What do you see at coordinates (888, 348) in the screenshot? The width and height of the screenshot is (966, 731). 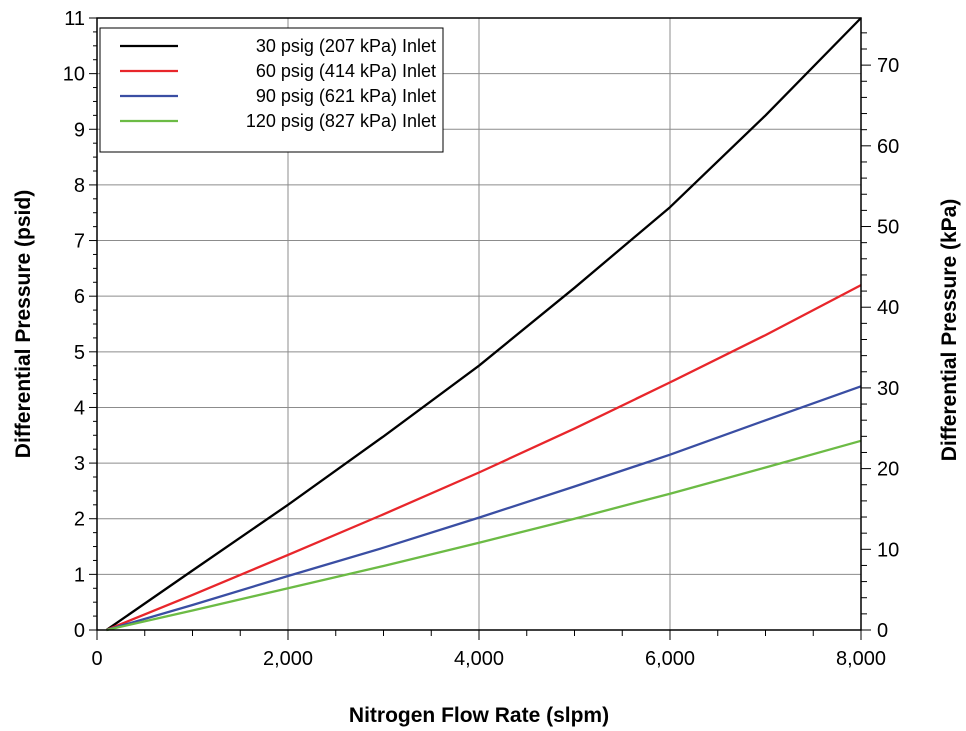 I see `y2-tick-labels: 0 10 20 30 40 50 60 70` at bounding box center [888, 348].